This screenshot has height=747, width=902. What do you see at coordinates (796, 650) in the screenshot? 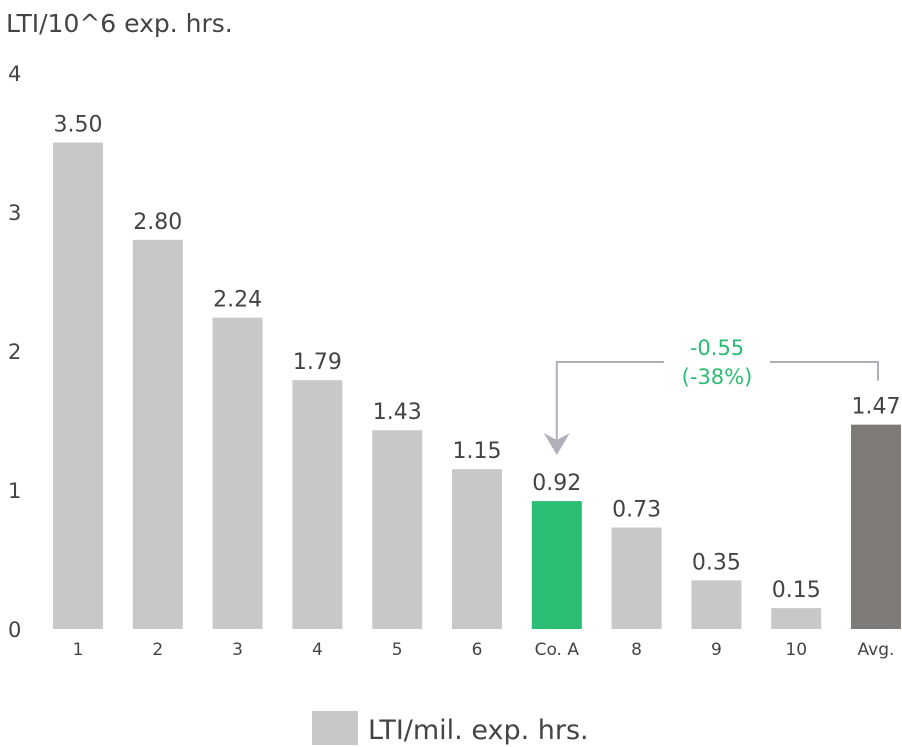
I see `x-tick-label: 10` at bounding box center [796, 650].